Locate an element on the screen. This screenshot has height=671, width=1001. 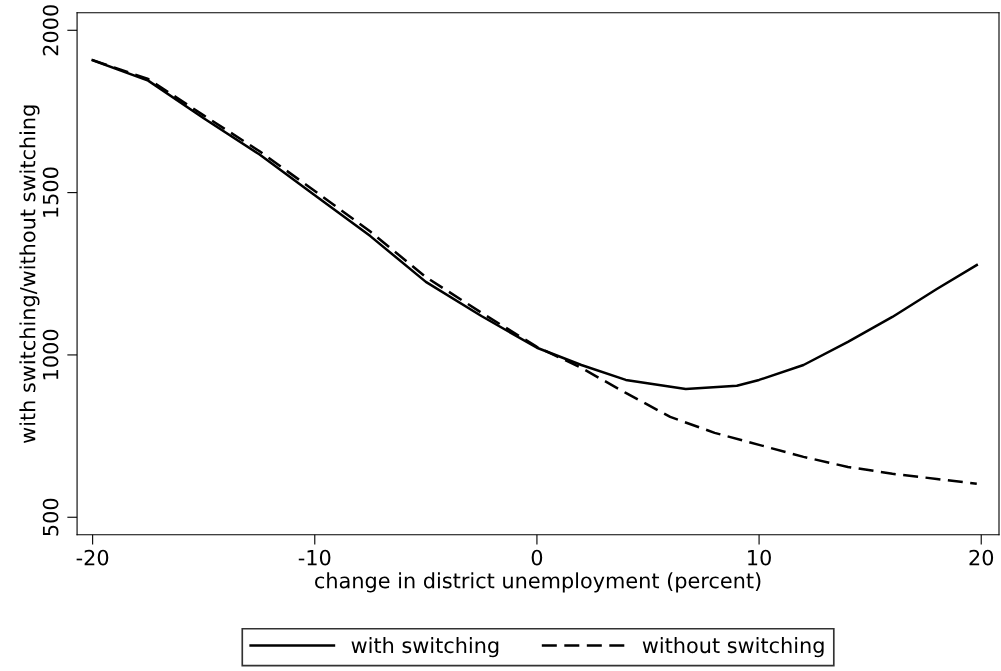
x-tick-label: 10 is located at coordinates (759, 557).